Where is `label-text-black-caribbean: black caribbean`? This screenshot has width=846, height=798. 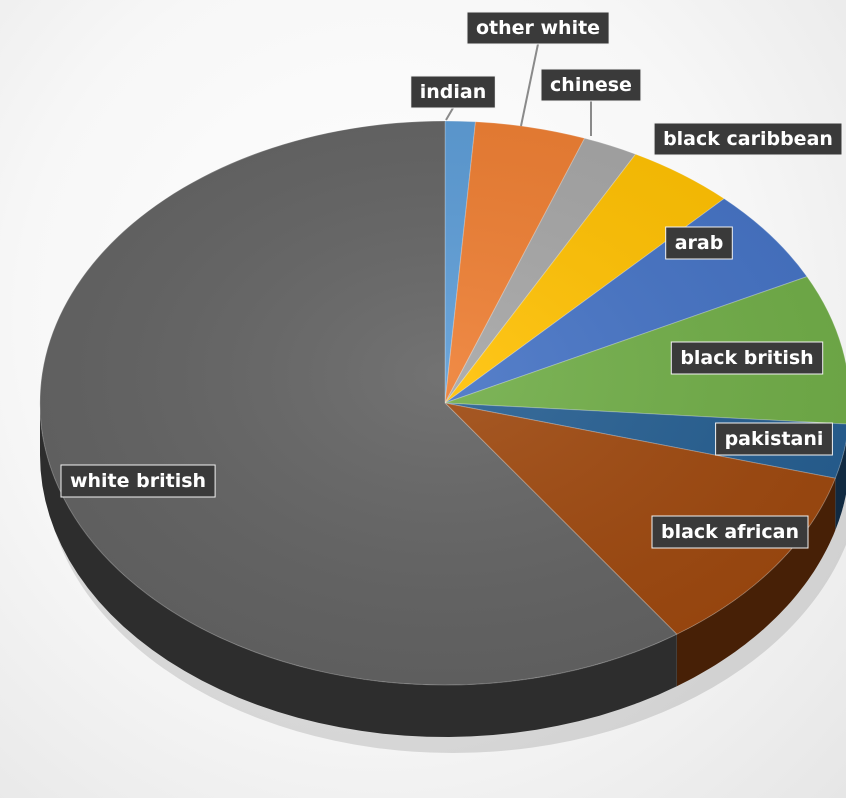
label-text-black-caribbean: black caribbean is located at coordinates (748, 139).